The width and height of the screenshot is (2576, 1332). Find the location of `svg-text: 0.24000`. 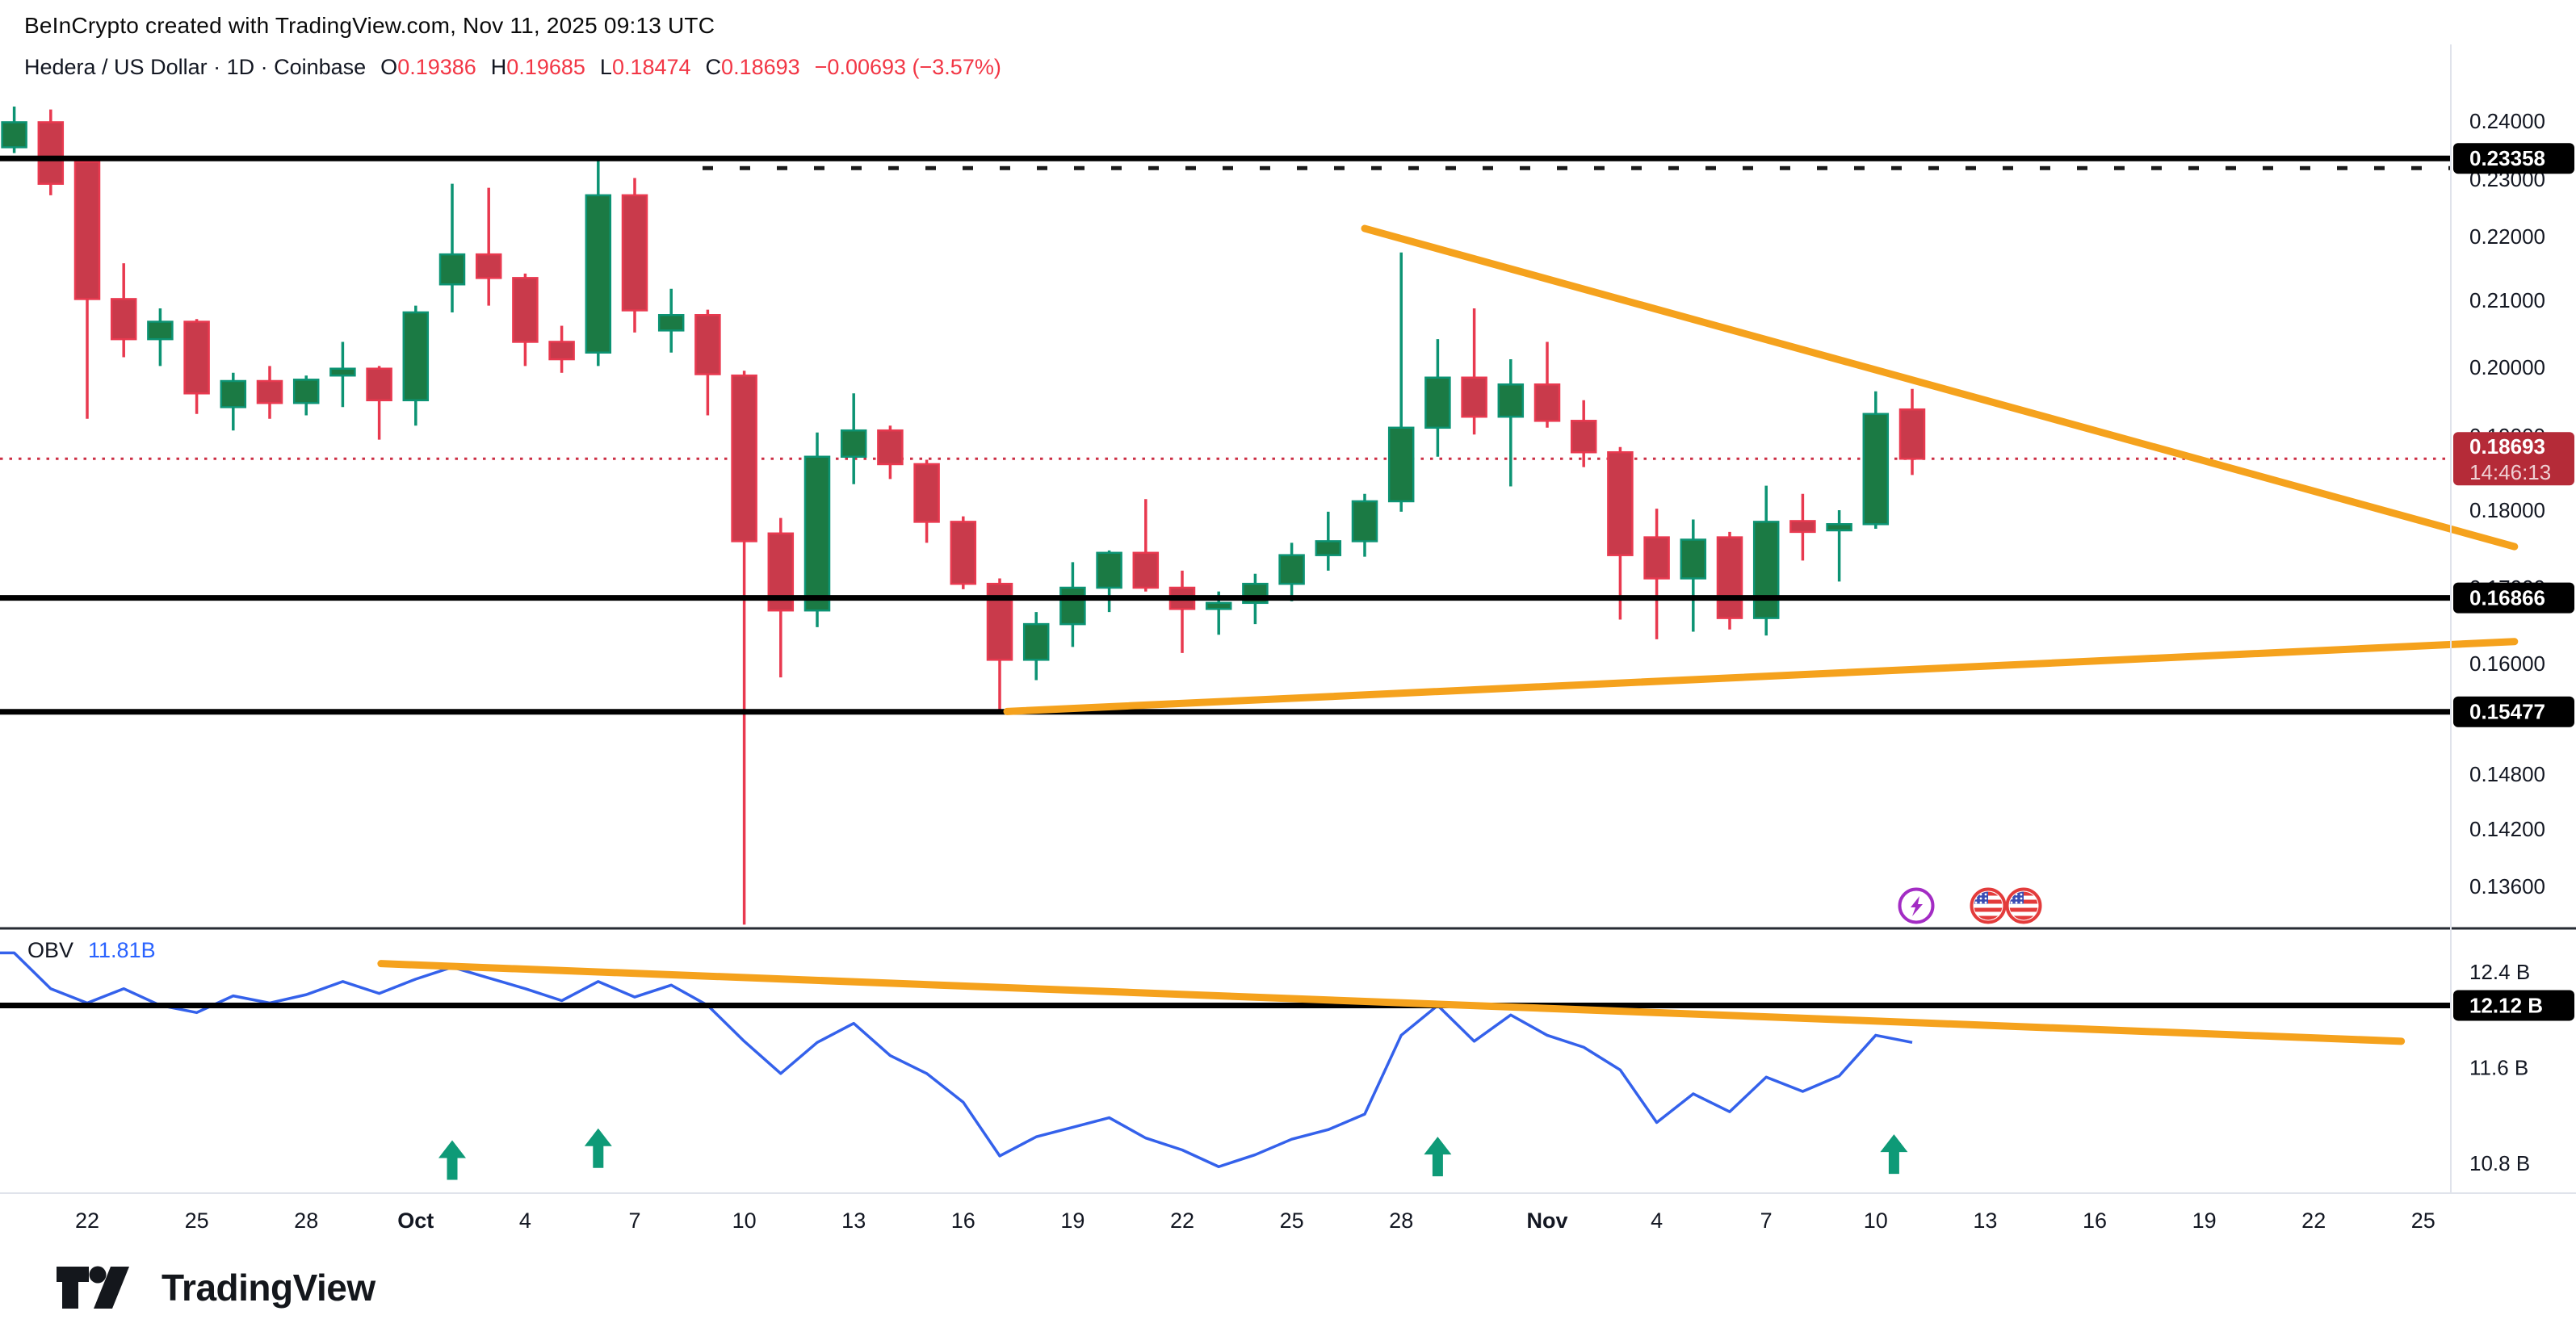

svg-text: 0.24000 is located at coordinates (2507, 121).